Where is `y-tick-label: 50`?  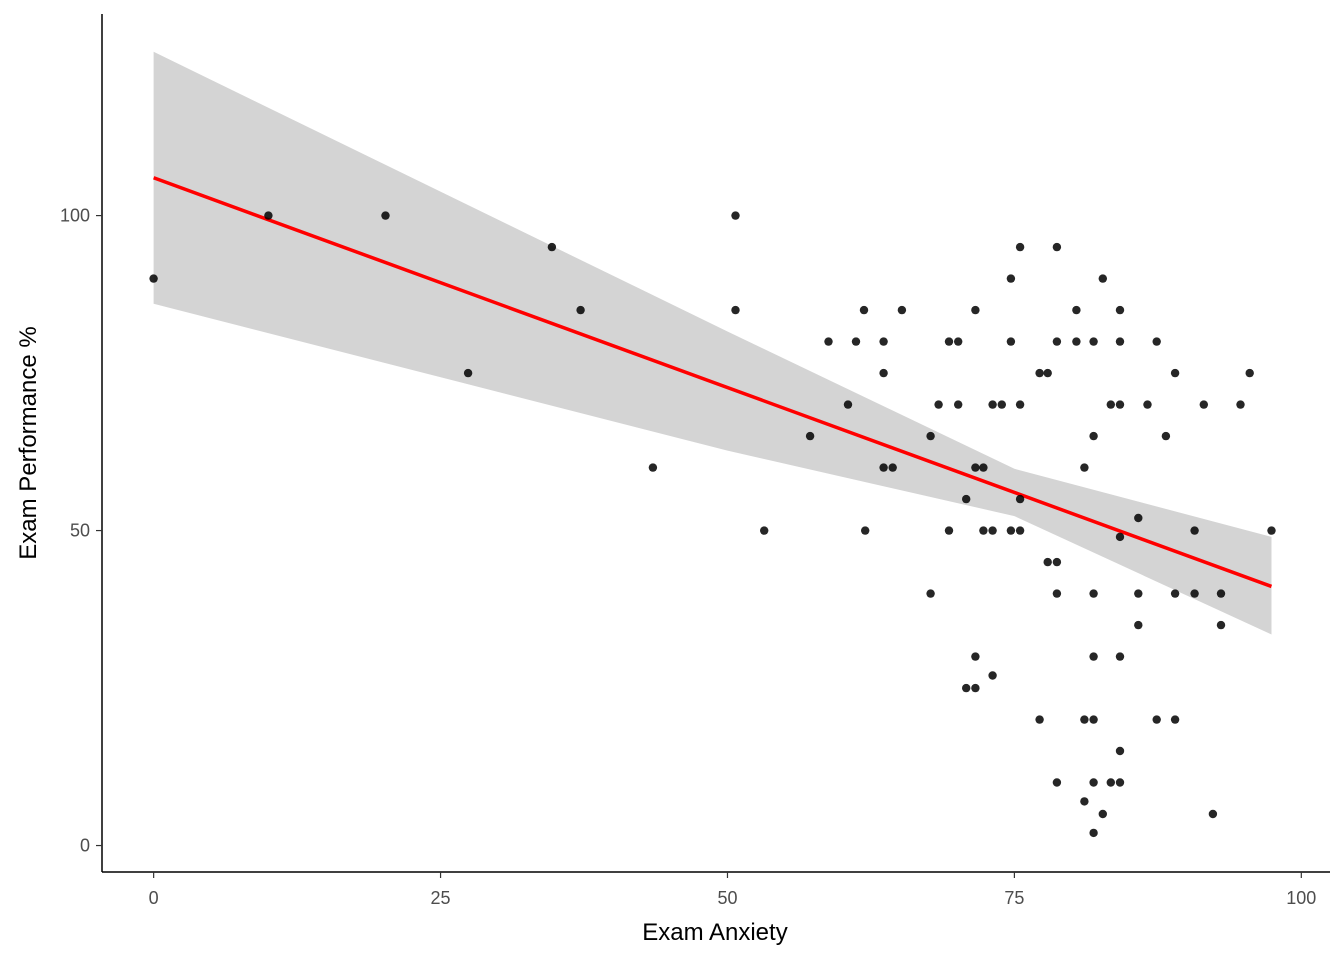
y-tick-label: 50 is located at coordinates (80, 531).